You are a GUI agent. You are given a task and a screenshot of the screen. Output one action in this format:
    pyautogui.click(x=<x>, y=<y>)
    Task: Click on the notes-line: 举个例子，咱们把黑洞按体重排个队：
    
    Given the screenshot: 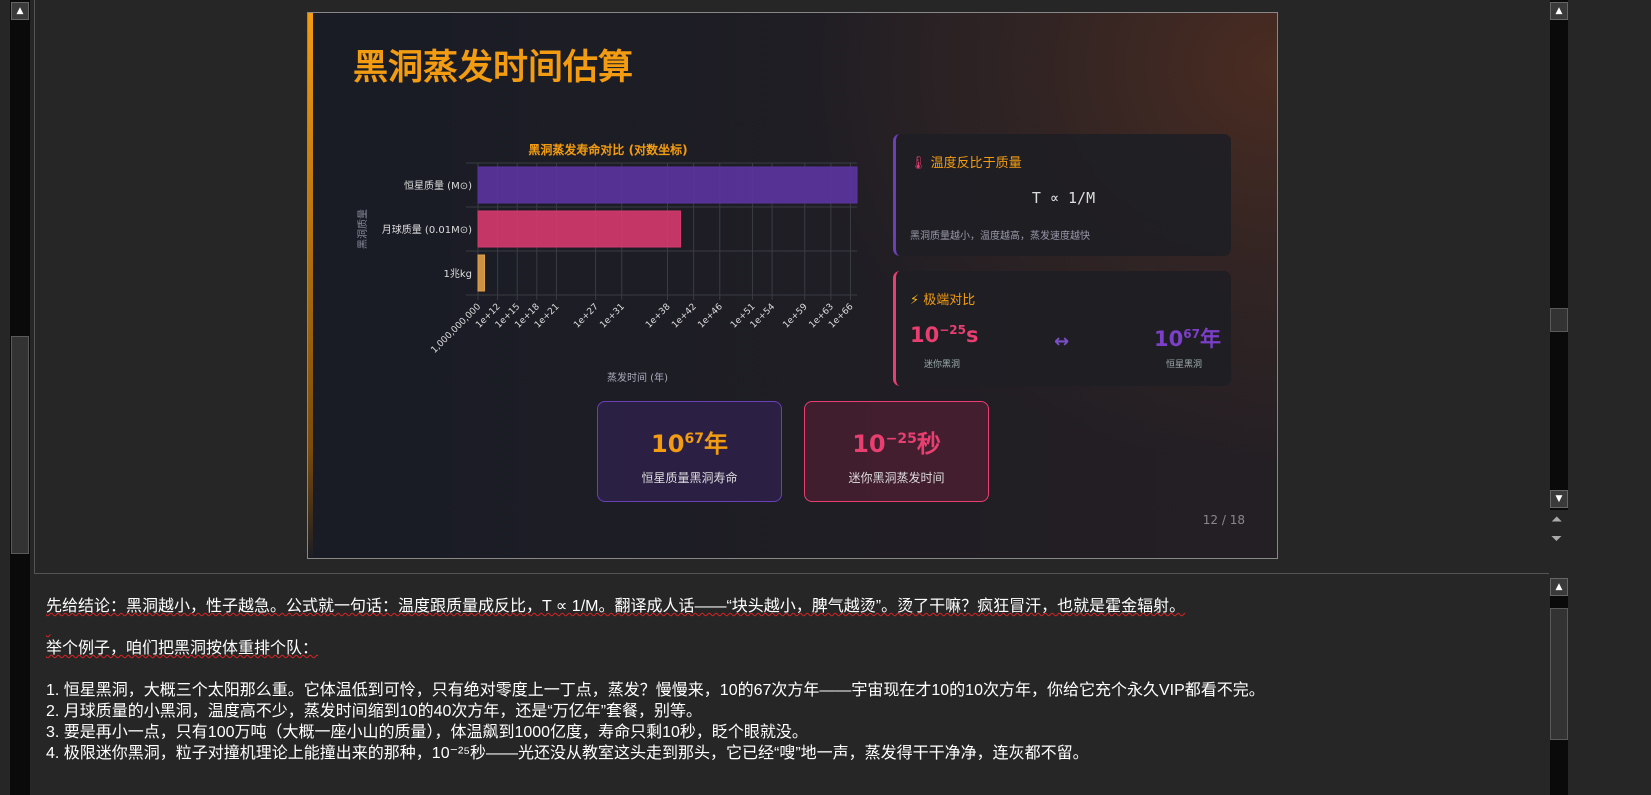 What is the action you would take?
    pyautogui.click(x=182, y=648)
    